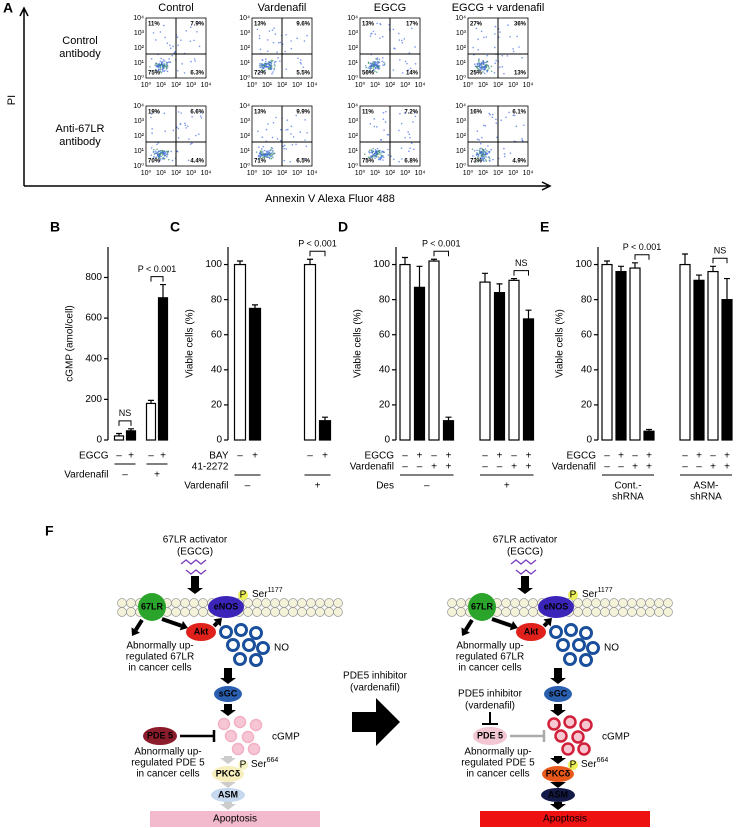 Image resolution: width=756 pixels, height=828 pixels. I want to click on site-residue: Ser, so click(260, 594).